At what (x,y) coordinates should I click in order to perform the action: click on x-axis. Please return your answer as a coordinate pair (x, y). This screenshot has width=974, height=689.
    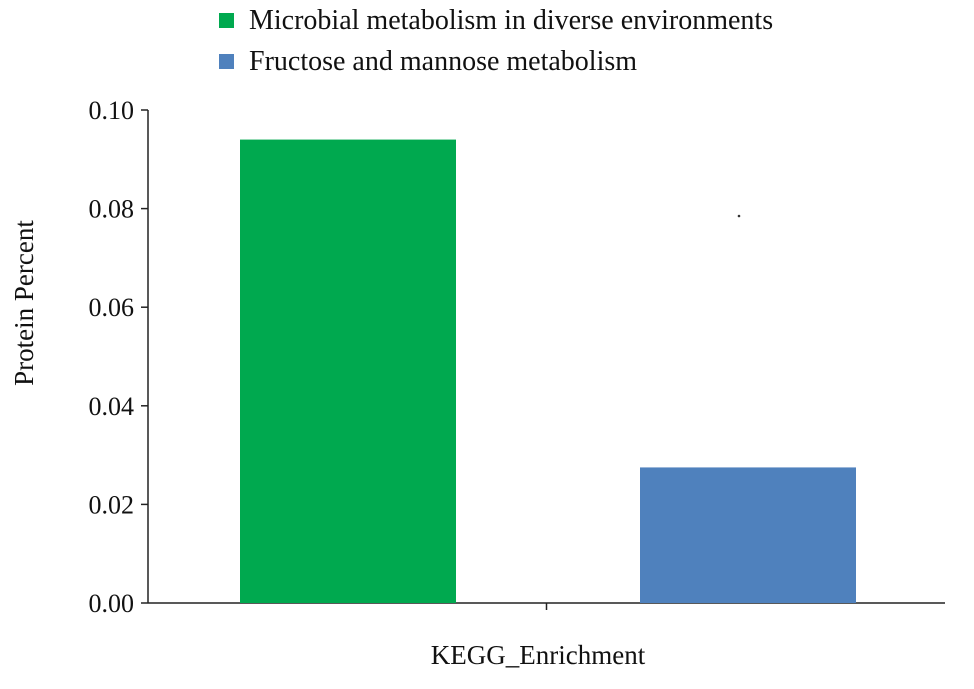
    Looking at the image, I should click on (546, 606).